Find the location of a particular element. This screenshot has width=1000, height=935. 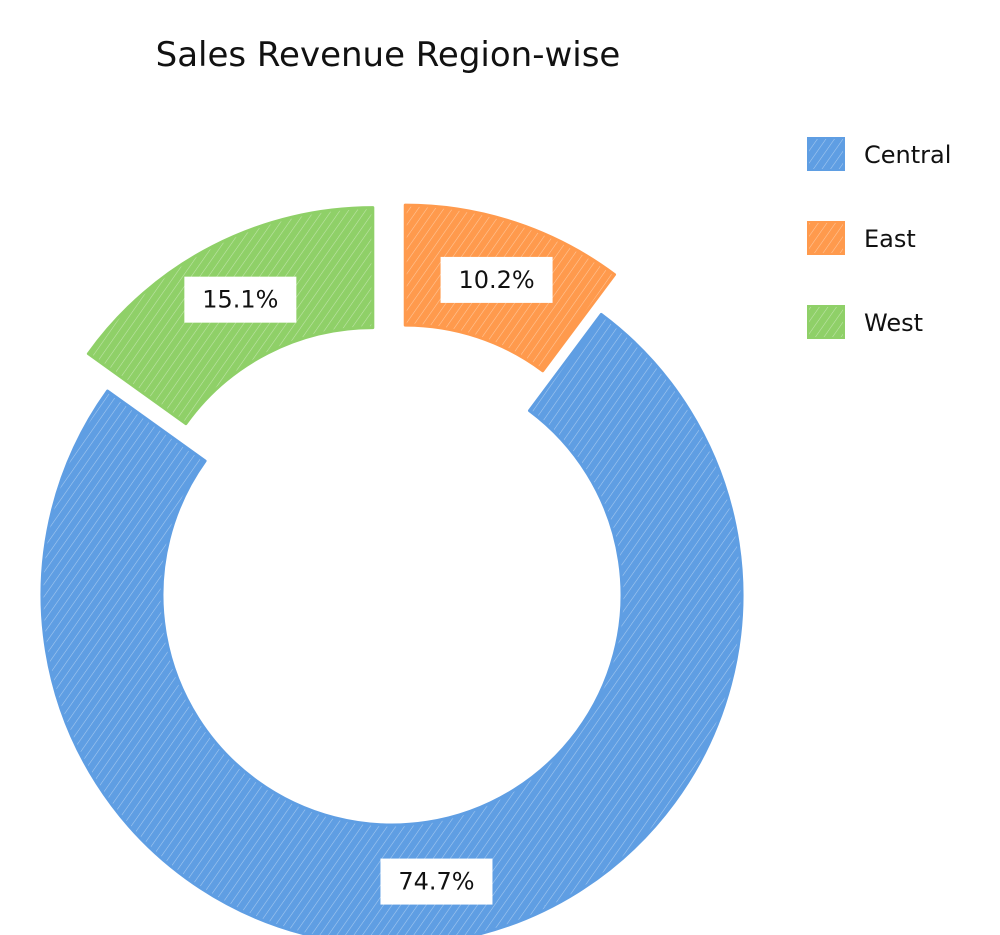

legend-label: West is located at coordinates (893, 323).